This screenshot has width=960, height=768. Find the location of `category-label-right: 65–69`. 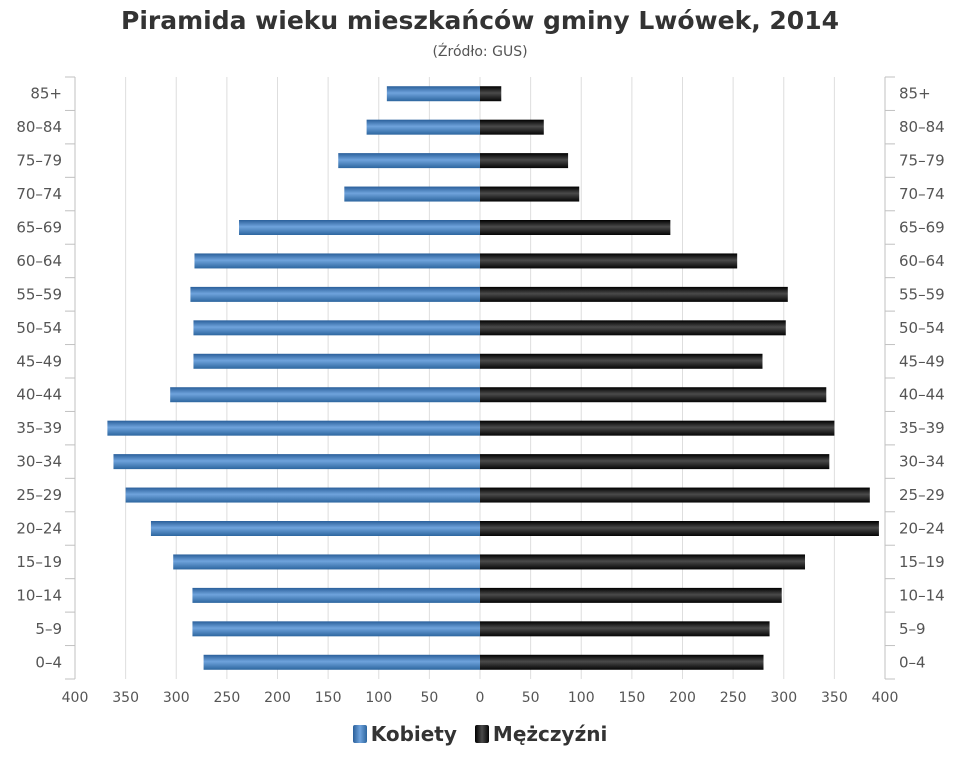

category-label-right: 65–69 is located at coordinates (922, 228).